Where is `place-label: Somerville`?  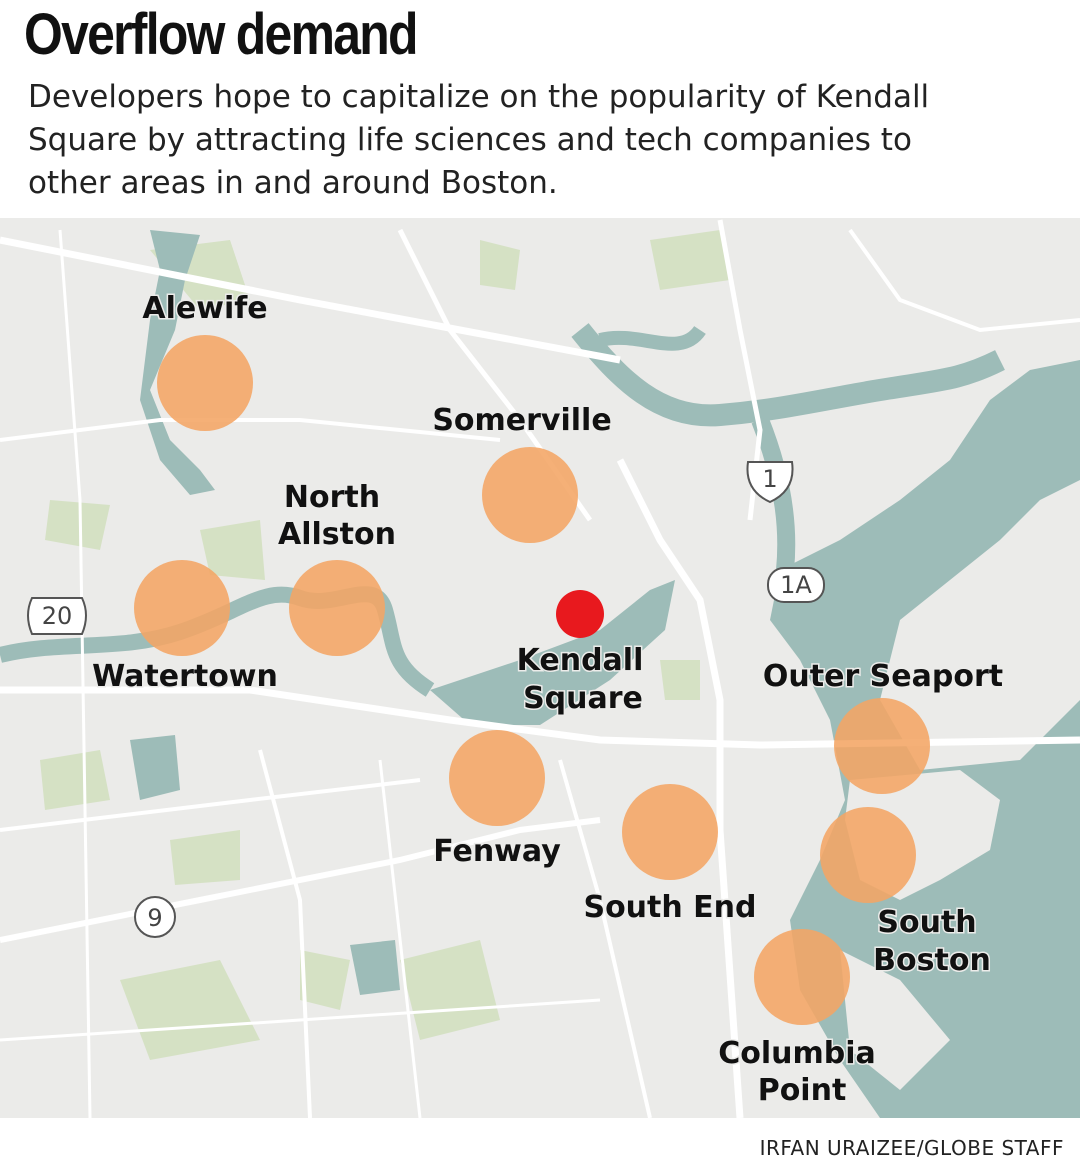 place-label: Somerville is located at coordinates (521, 420).